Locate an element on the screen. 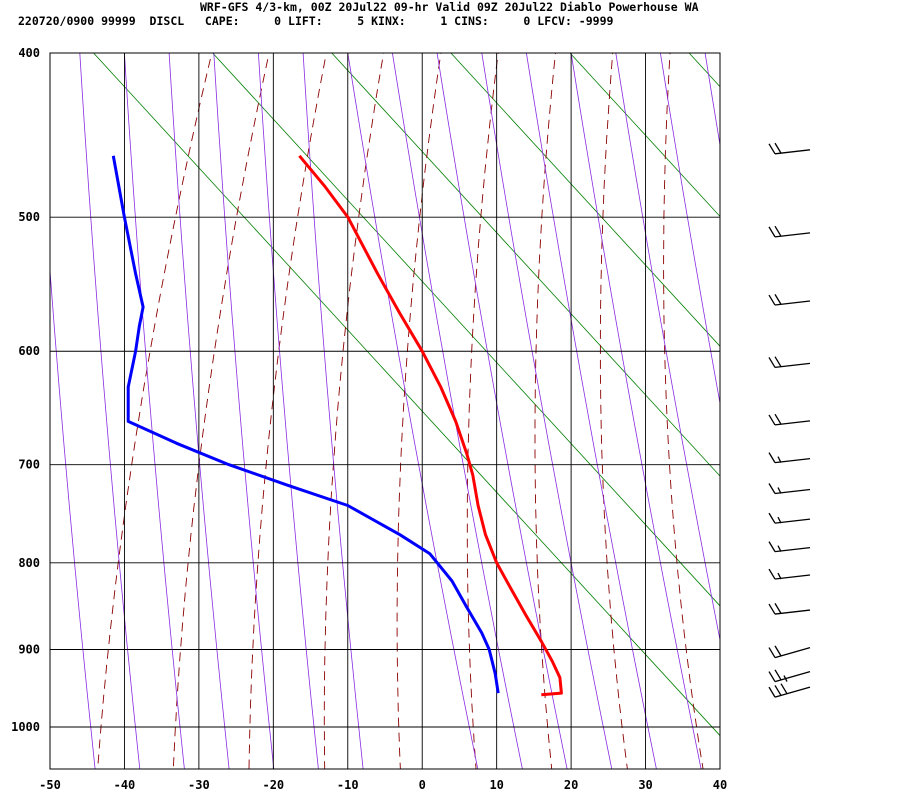  pressure-tick-label: 1000 is located at coordinates (25, 727).